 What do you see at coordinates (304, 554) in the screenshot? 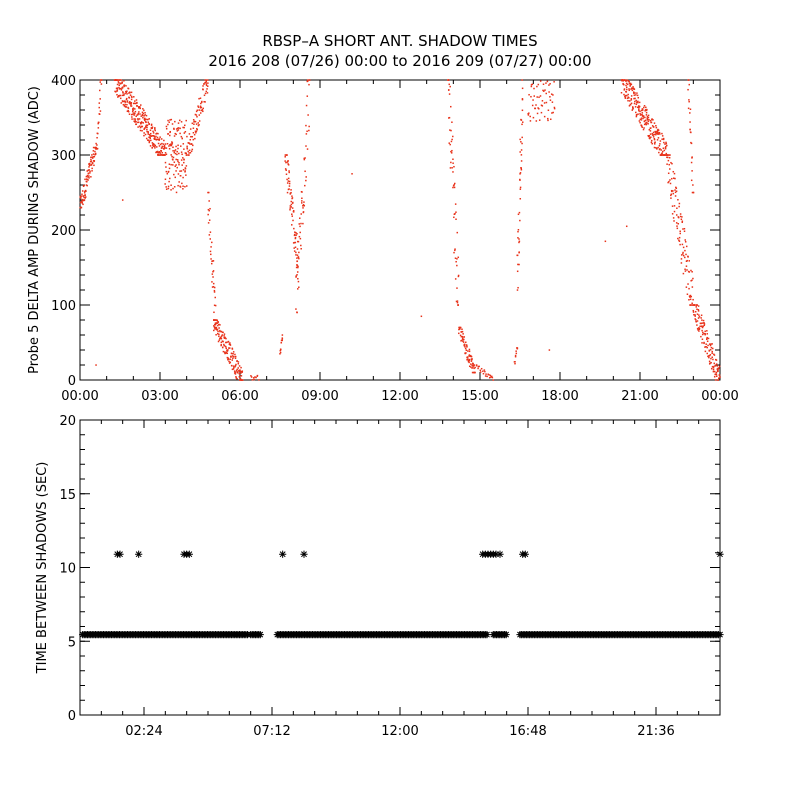
I see `time-between-shadows-point` at bounding box center [304, 554].